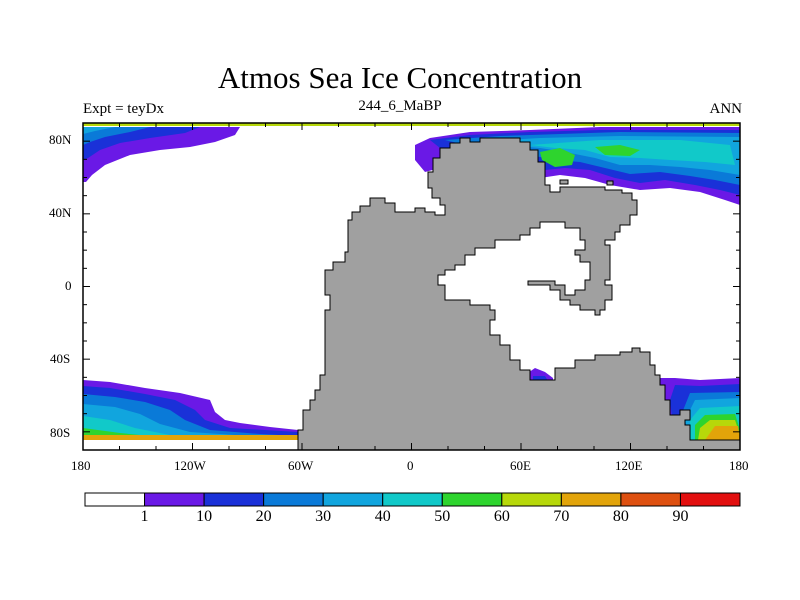  What do you see at coordinates (410, 465) in the screenshot?
I see `lon-tick-0: 0` at bounding box center [410, 465].